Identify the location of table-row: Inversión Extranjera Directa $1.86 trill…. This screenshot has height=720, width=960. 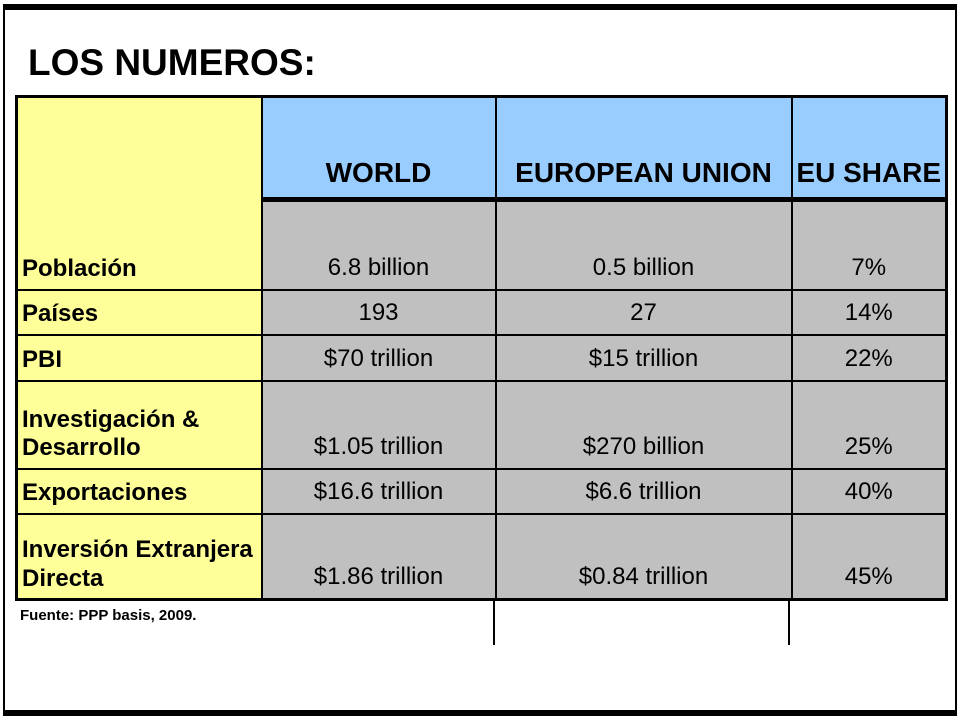
(481, 556).